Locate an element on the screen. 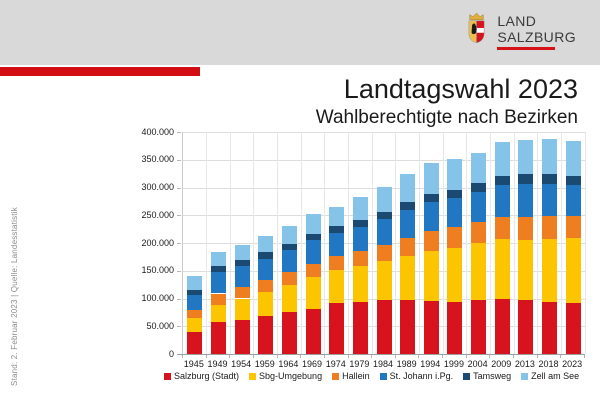 The width and height of the screenshot is (600, 400). legend-label: Tamsweg is located at coordinates (492, 376).